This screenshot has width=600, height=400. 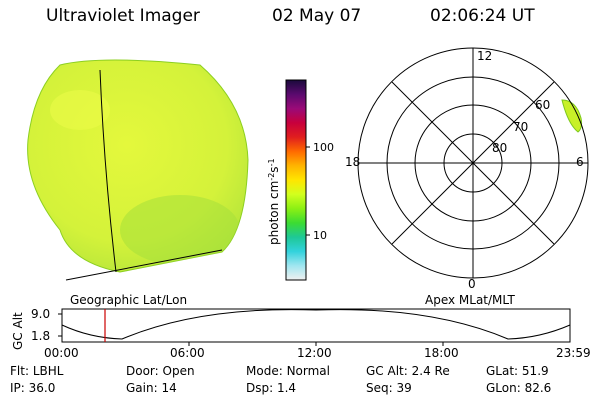 What do you see at coordinates (187, 353) in the screenshot?
I see `time-tick-0600: 06:00` at bounding box center [187, 353].